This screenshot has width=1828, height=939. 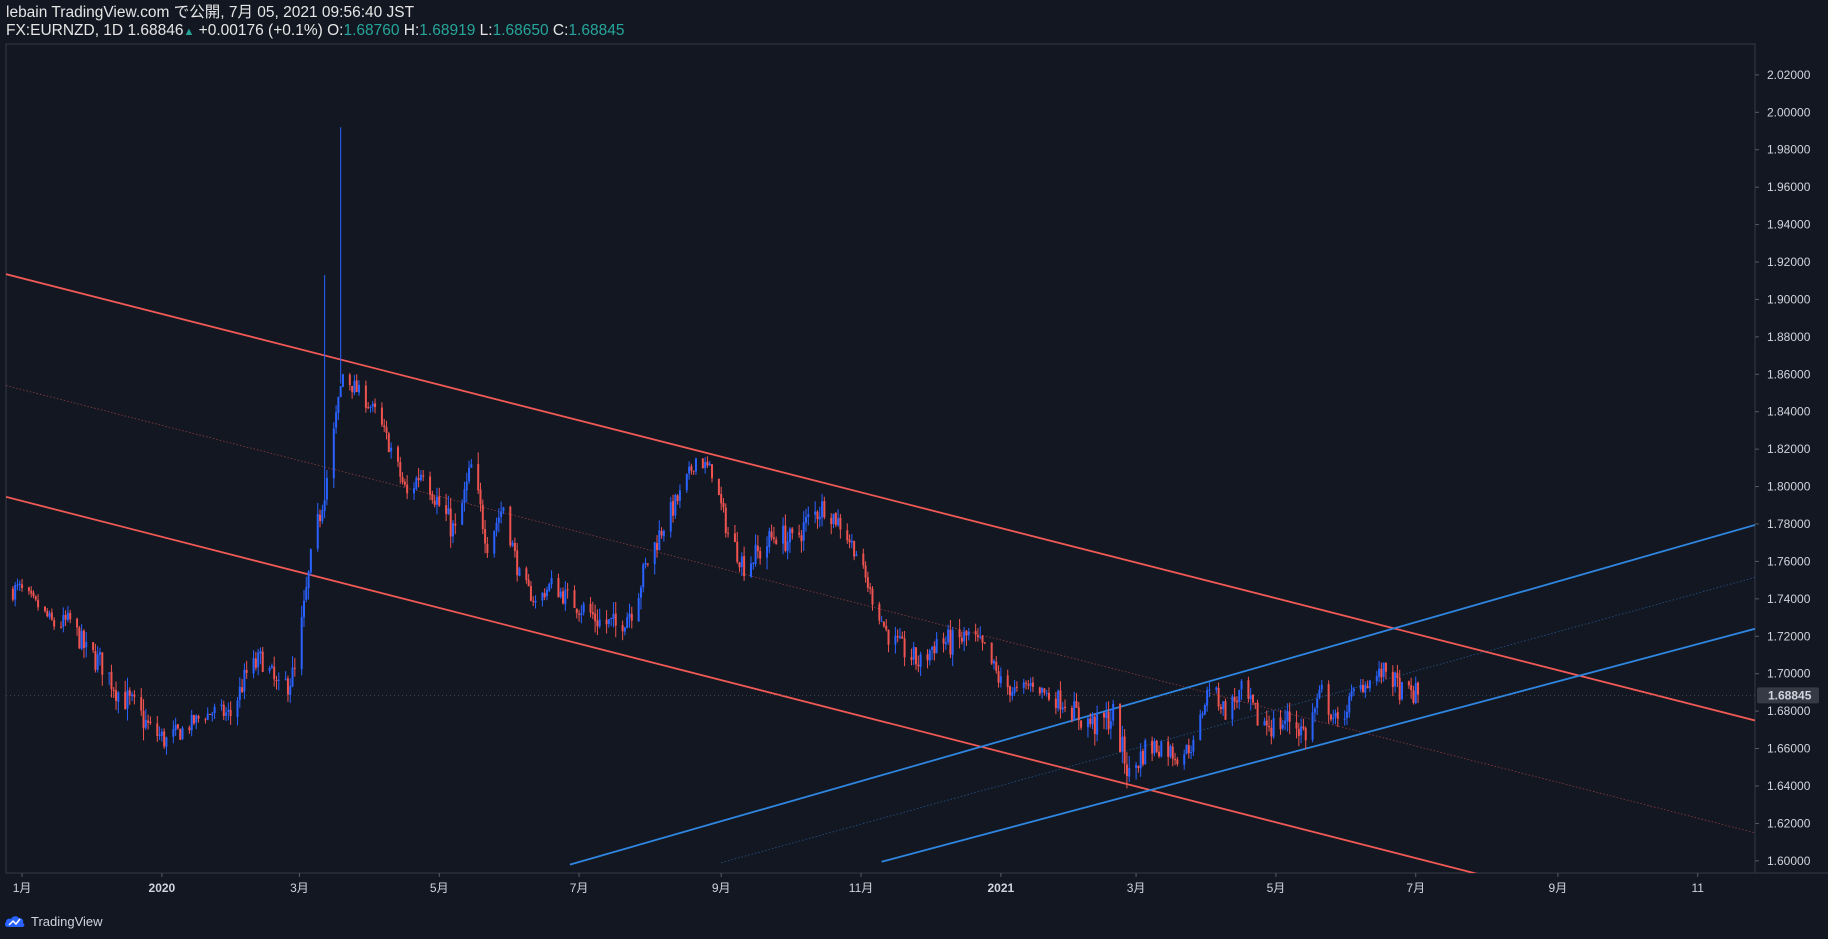 I want to click on brand-label: TradingView, so click(x=67, y=921).